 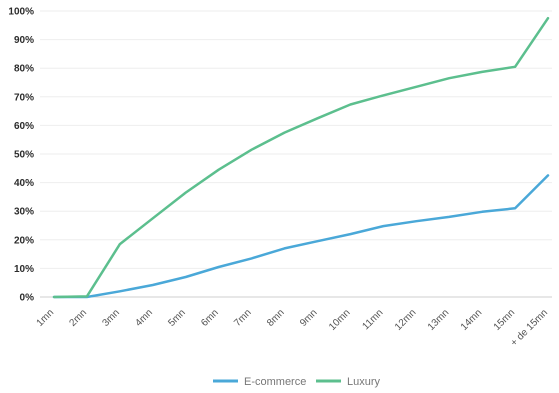 I want to click on y-tick-label: 70%, so click(x=24, y=97).